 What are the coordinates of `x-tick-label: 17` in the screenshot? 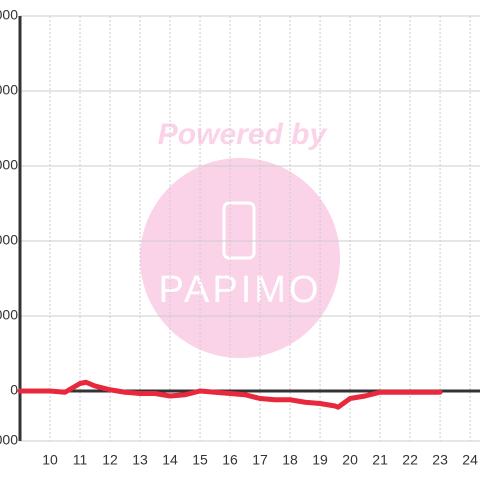 It's located at (260, 460).